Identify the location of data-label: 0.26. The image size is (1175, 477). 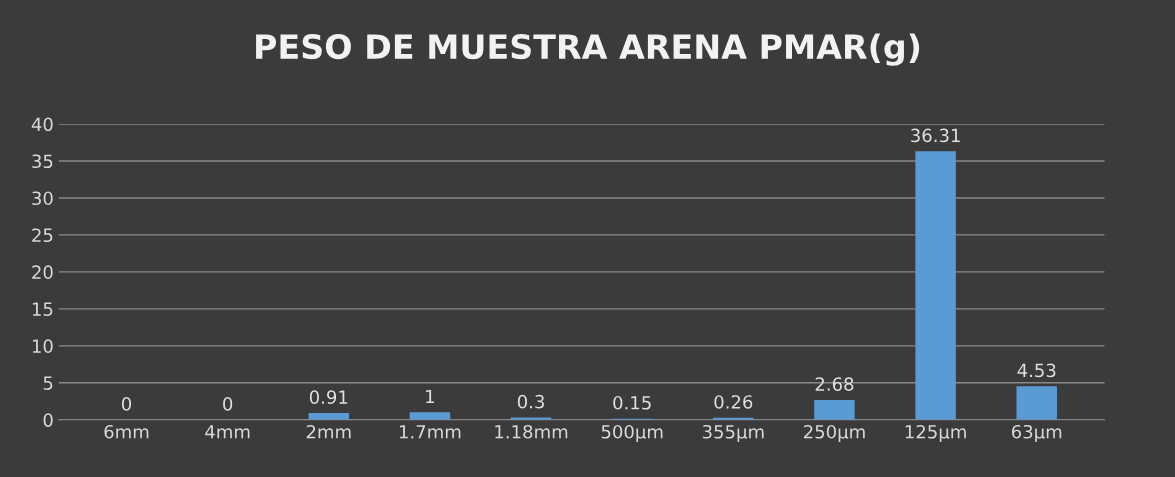
(733, 402).